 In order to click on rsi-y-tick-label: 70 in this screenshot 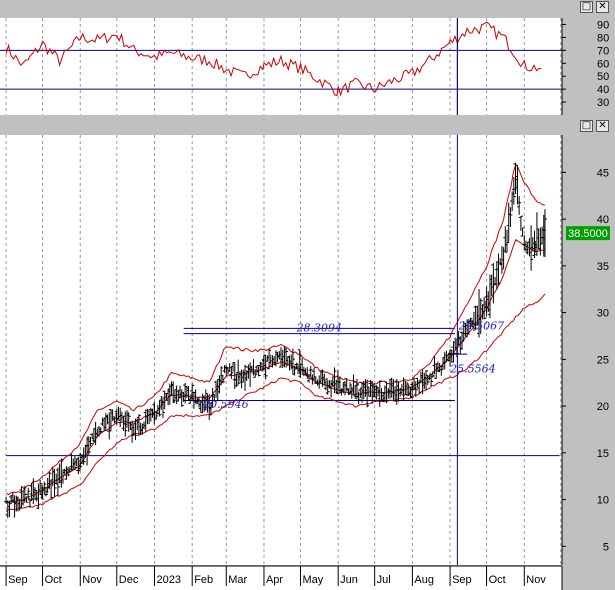, I will do `click(603, 51)`.